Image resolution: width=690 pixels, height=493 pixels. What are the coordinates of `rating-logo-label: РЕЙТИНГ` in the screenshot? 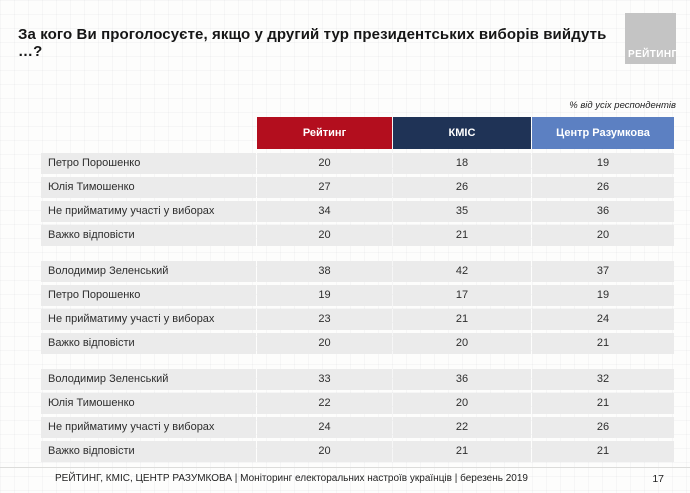 It's located at (653, 54).